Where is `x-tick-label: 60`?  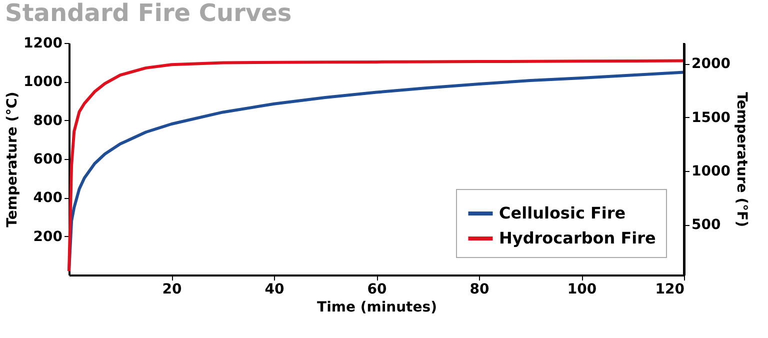 x-tick-label: 60 is located at coordinates (377, 290).